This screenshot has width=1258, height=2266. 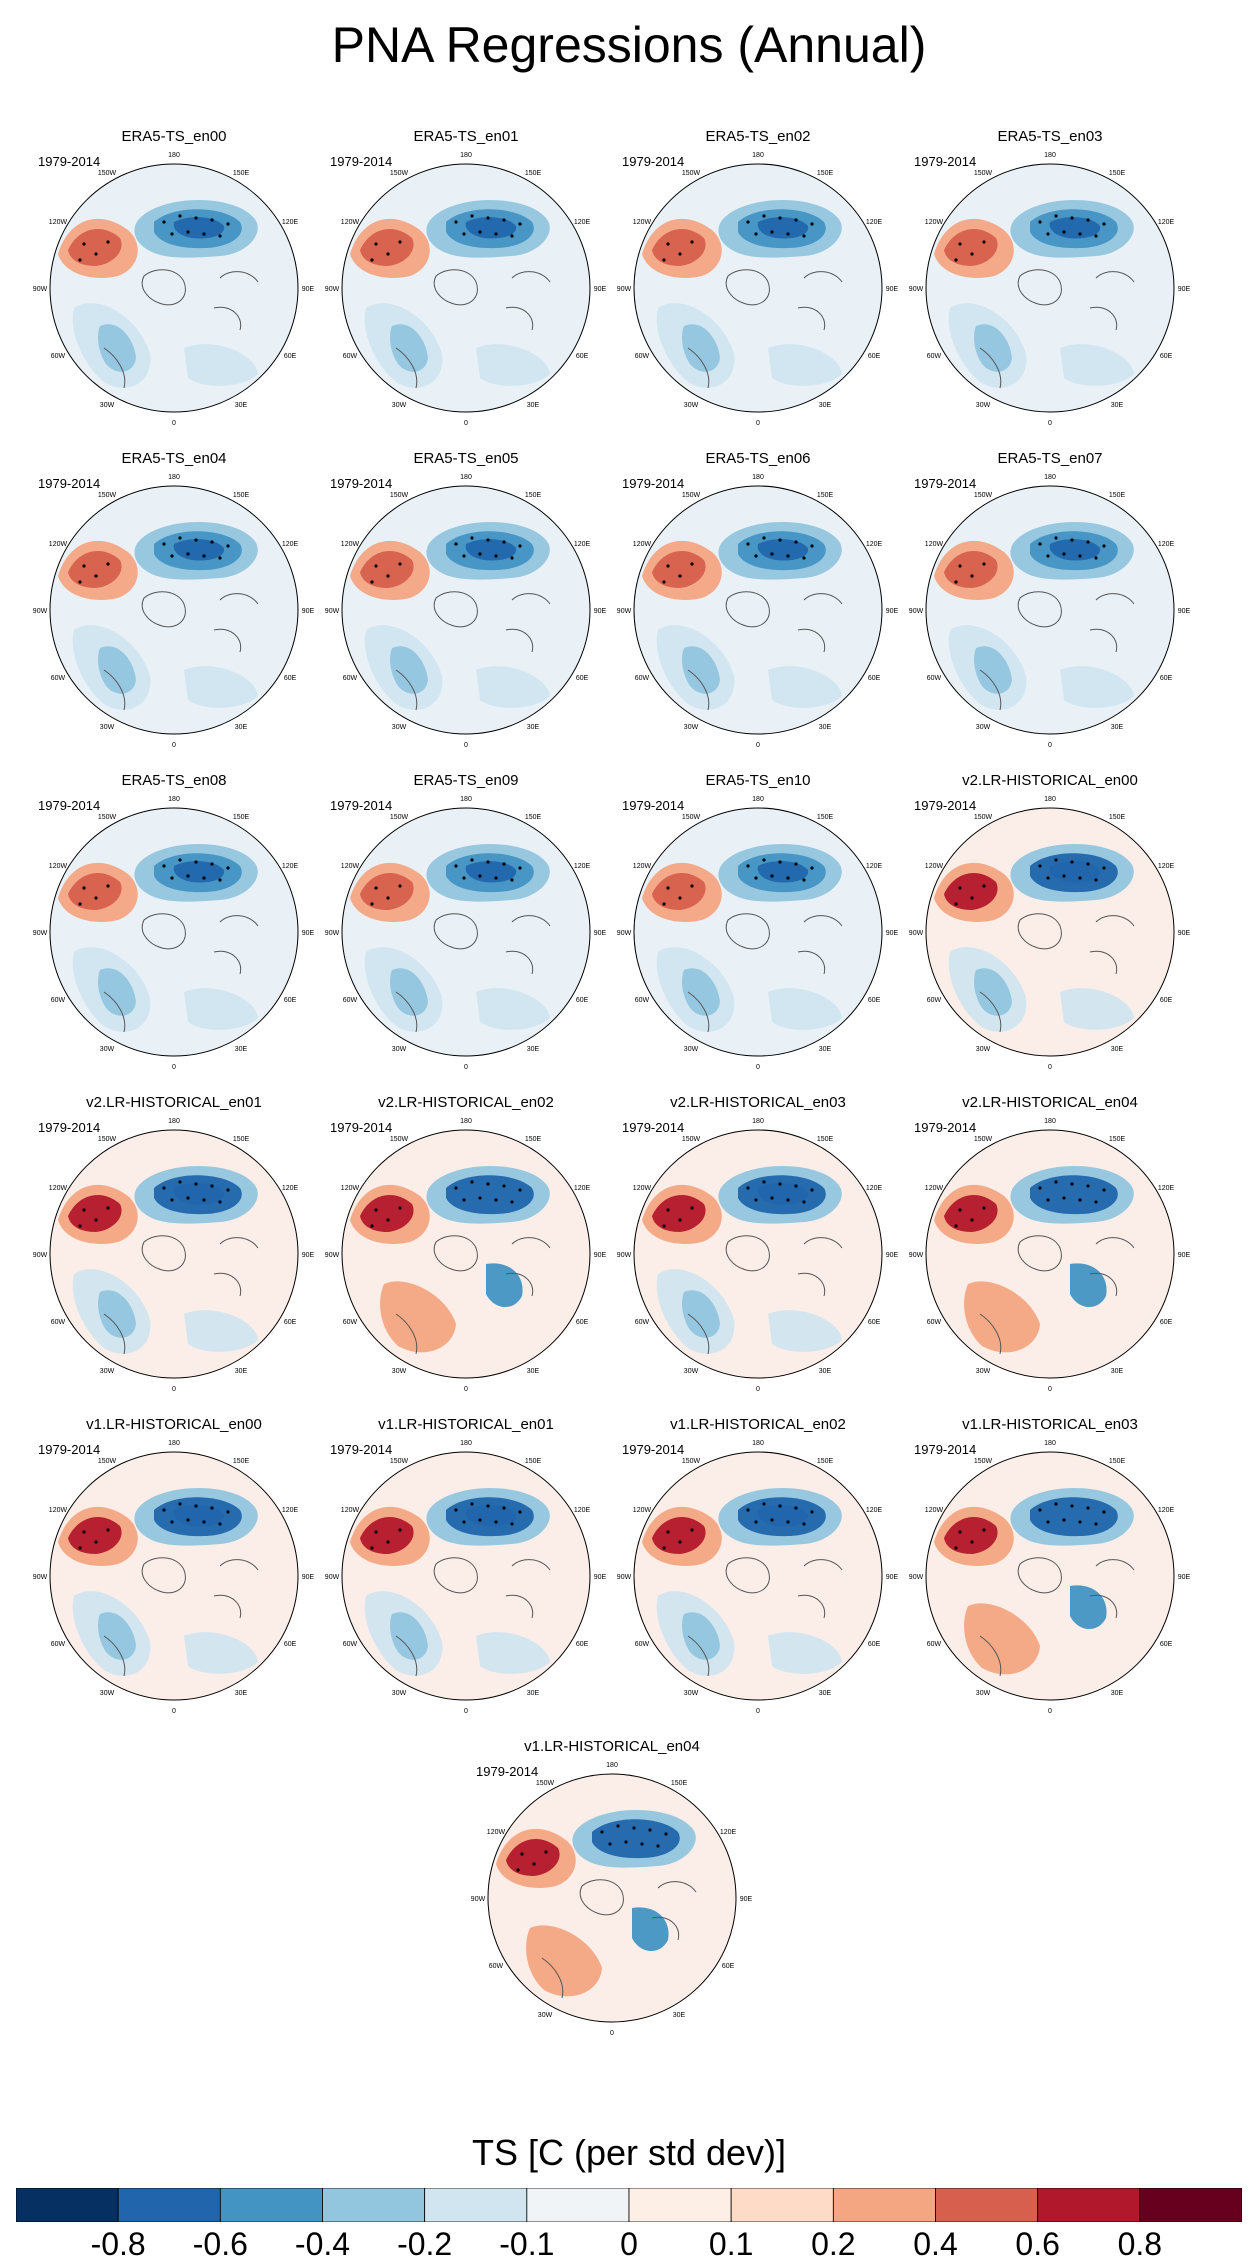 I want to click on panel-title: ERA5-TS_en10, so click(x=758, y=780).